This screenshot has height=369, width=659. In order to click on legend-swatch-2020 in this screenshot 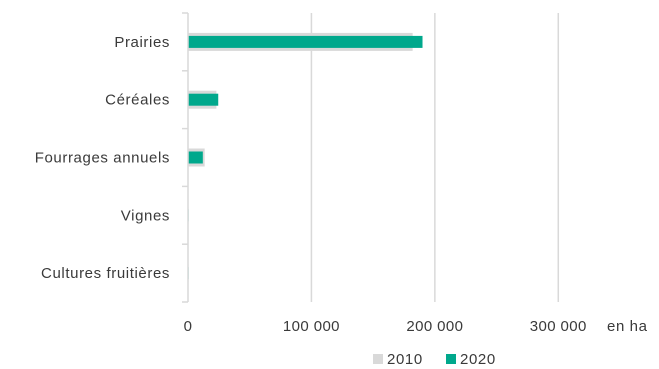, I will do `click(451, 359)`.